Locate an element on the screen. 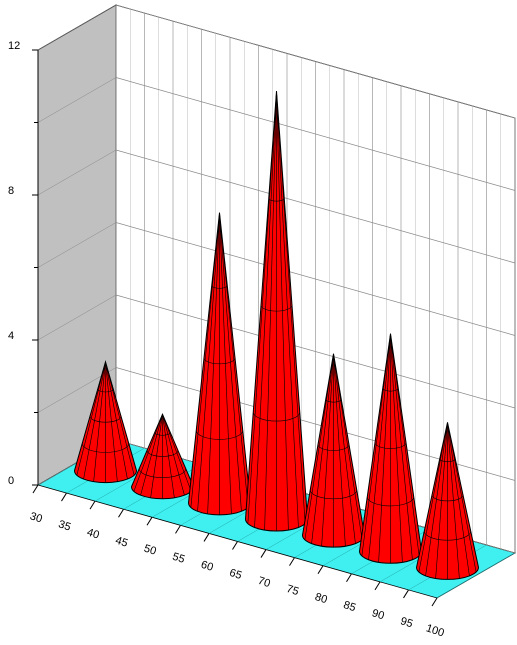 The width and height of the screenshot is (517, 645). x-tick-label: 40 is located at coordinates (92, 533).